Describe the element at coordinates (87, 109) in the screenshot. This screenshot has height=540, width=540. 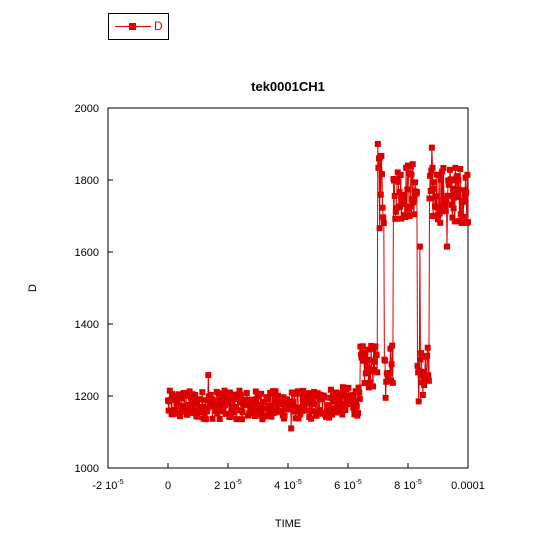
I see `y-tick-label: 2000` at that location.